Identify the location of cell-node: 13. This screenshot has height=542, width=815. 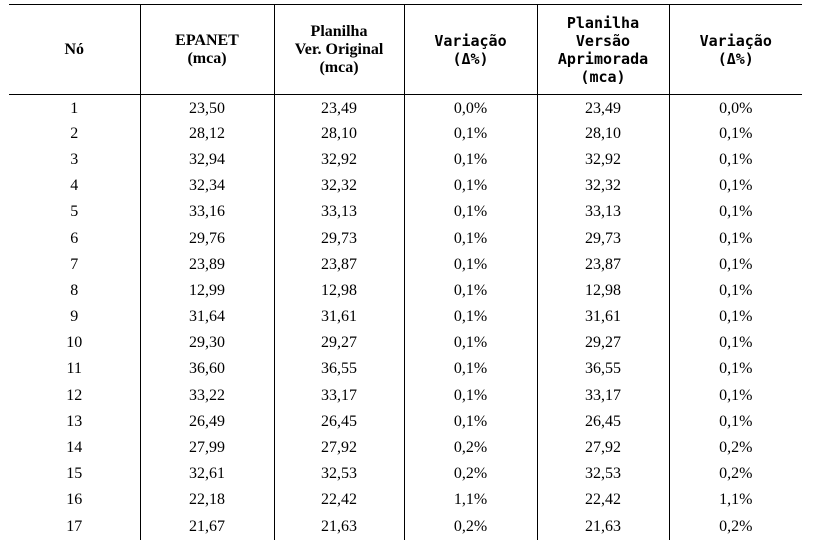
(74, 421).